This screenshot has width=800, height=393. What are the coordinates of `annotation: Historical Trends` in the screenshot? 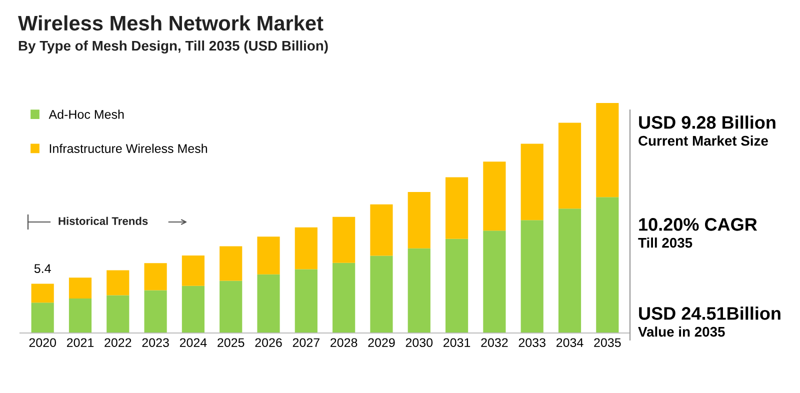 It's located at (103, 220).